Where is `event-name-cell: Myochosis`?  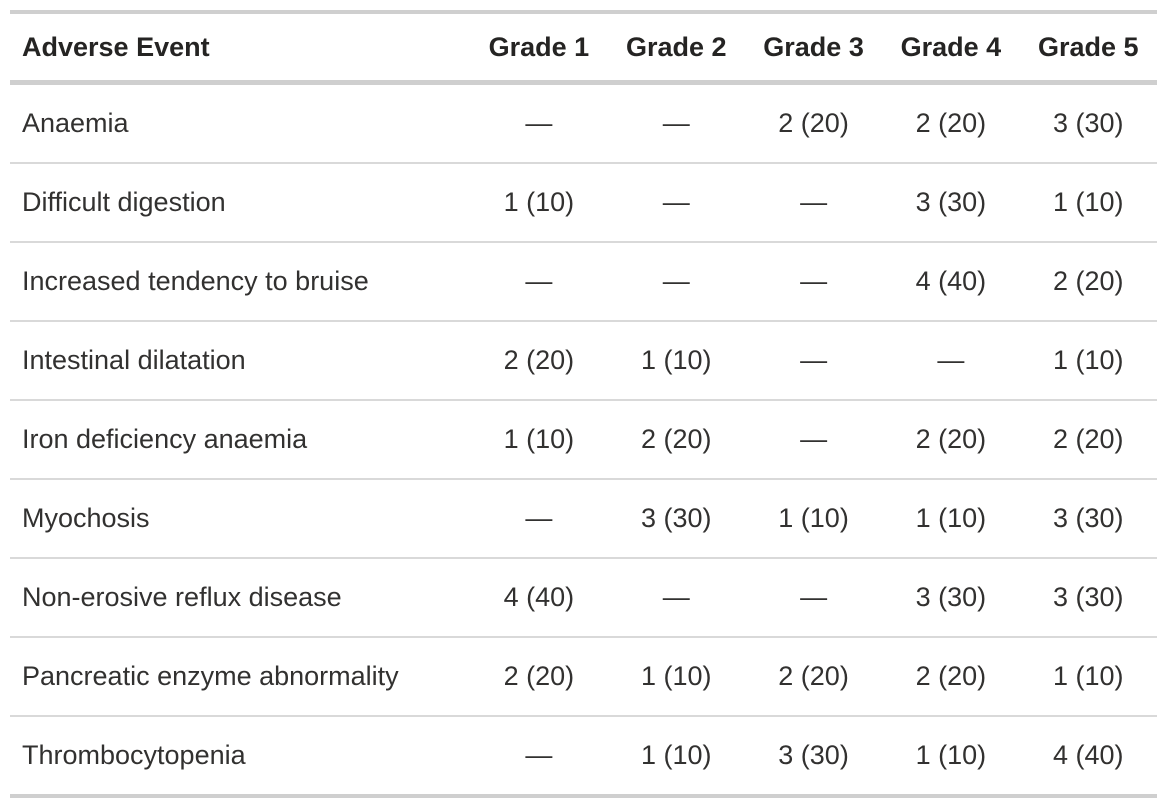
event-name-cell: Myochosis is located at coordinates (240, 519).